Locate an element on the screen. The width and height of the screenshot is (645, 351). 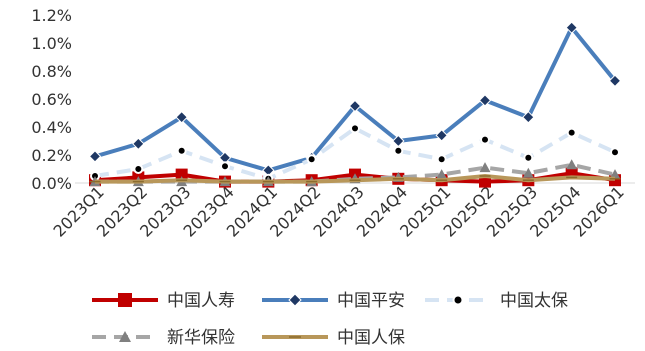
y-tick-label: 1.0% is located at coordinates (51, 43).